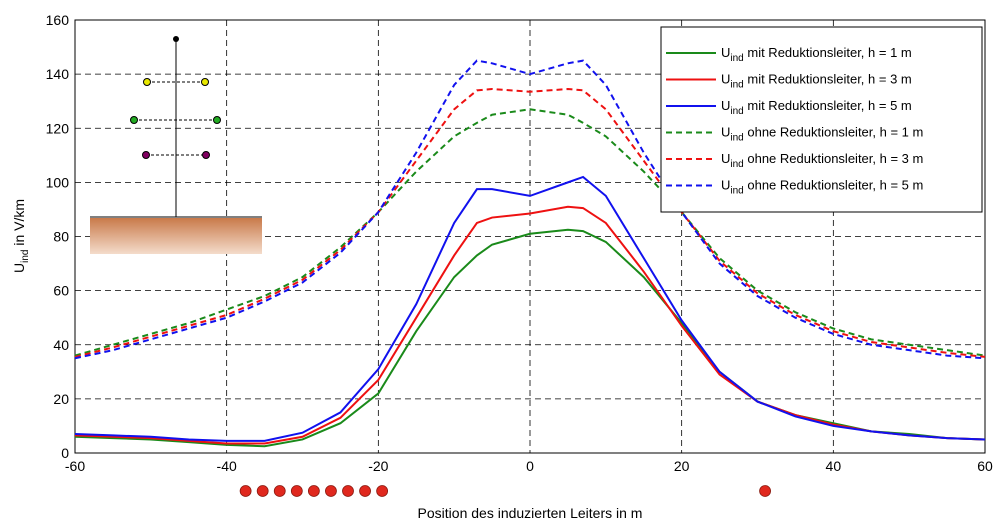  What do you see at coordinates (58, 182) in the screenshot?
I see `y-tick-label: 100` at bounding box center [58, 182].